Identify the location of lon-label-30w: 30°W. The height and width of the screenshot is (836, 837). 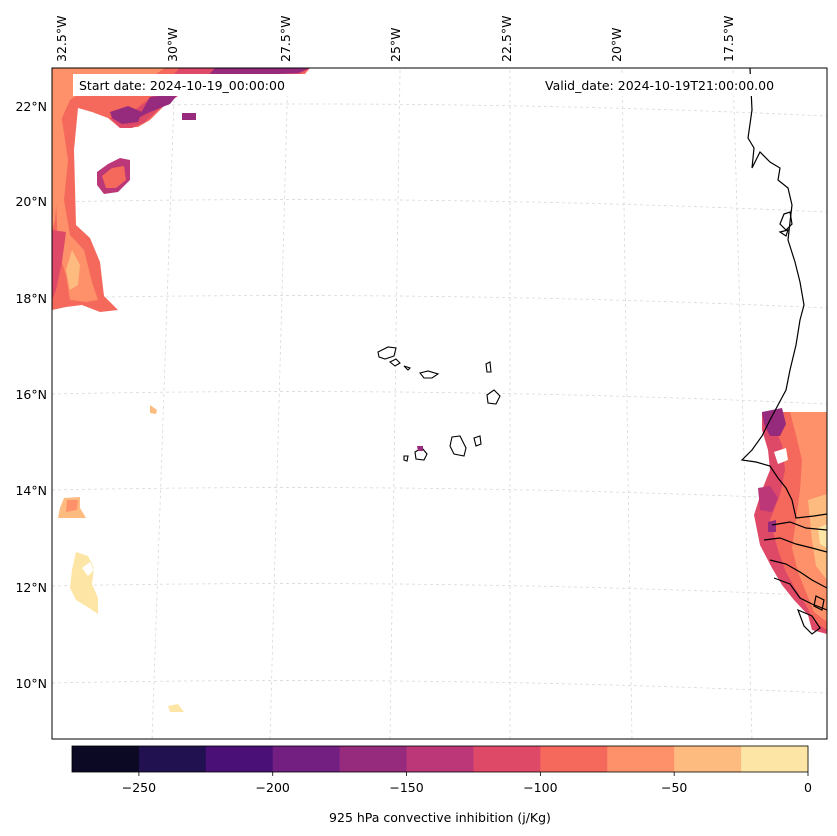
(172, 44).